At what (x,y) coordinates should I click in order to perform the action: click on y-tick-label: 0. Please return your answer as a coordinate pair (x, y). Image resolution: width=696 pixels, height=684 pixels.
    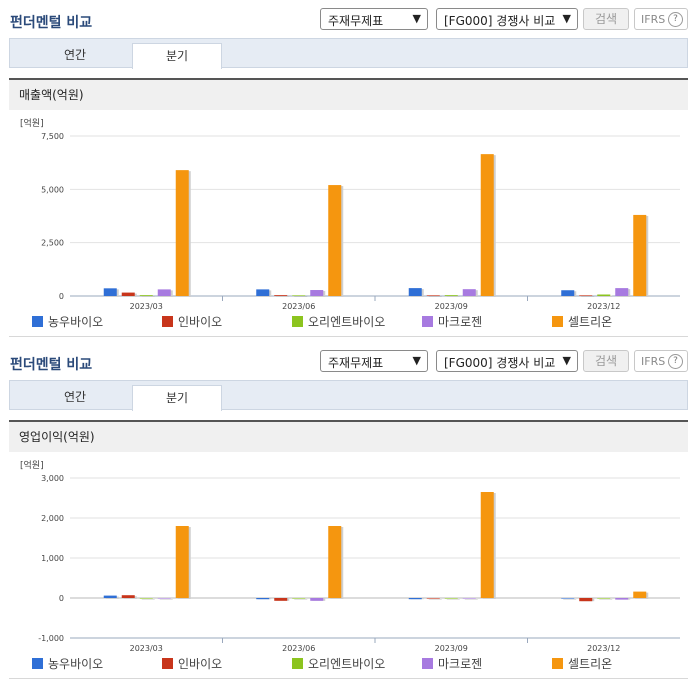
    Looking at the image, I should click on (61, 598).